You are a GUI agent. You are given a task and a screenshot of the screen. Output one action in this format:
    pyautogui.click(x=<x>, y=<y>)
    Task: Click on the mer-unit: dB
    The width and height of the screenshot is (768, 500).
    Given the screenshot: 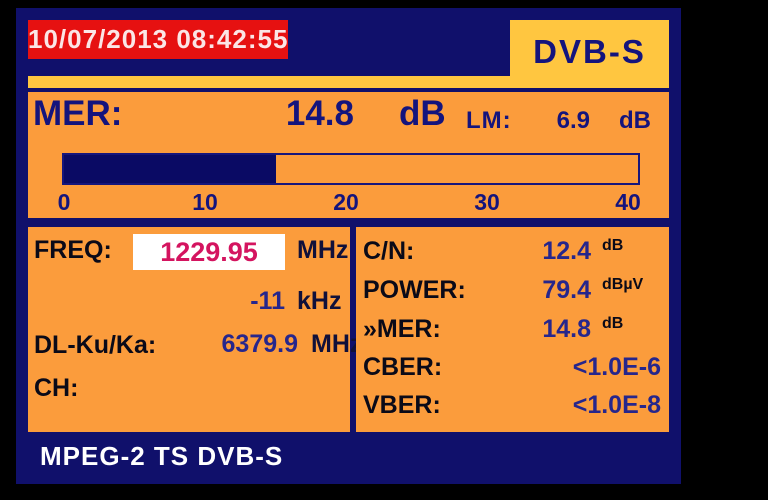 What is the action you would take?
    pyautogui.click(x=422, y=113)
    